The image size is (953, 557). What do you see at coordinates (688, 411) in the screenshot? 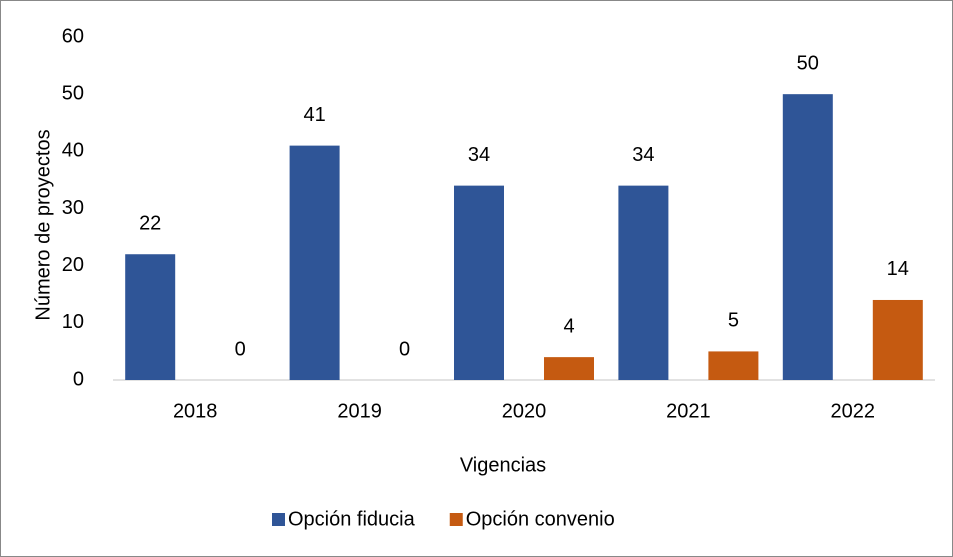
I see `x-tick-label: 2021` at bounding box center [688, 411].